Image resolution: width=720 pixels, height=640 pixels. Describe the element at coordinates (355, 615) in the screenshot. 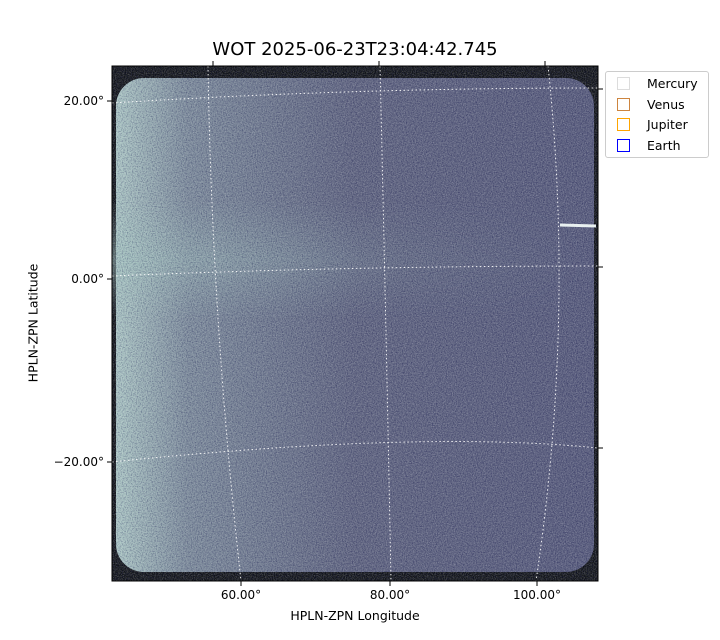

I see `x-axis-label: HPLN-ZPN Longitude` at that location.